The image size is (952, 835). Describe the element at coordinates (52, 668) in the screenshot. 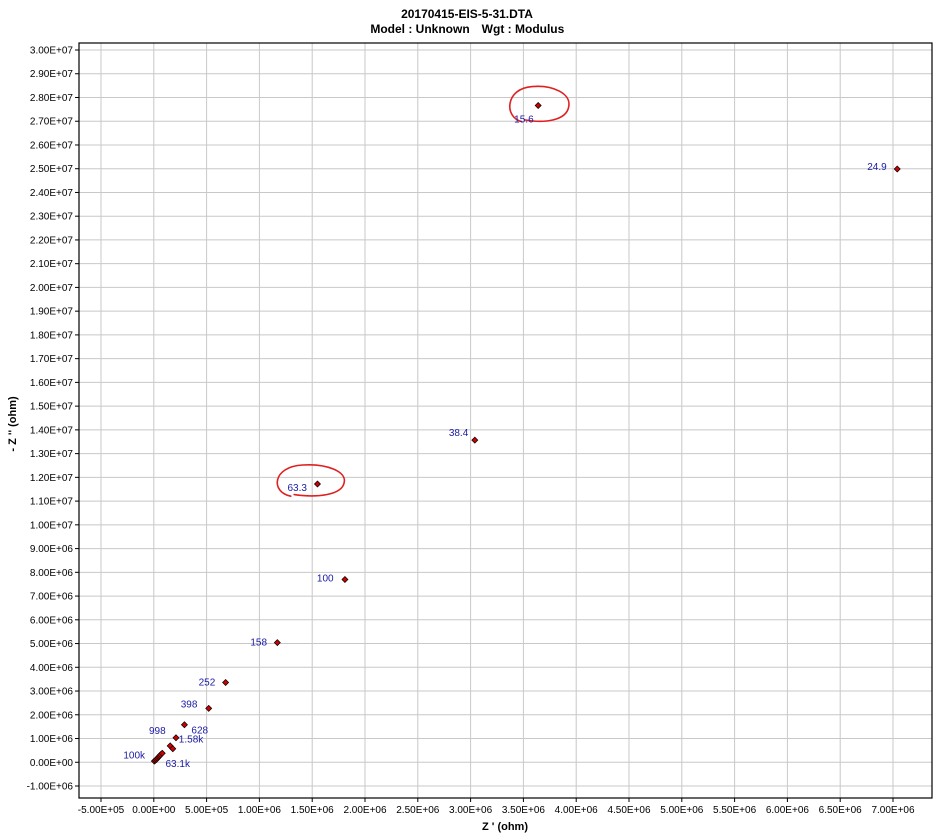

I see `y-tick-label: 4.00E+06` at that location.